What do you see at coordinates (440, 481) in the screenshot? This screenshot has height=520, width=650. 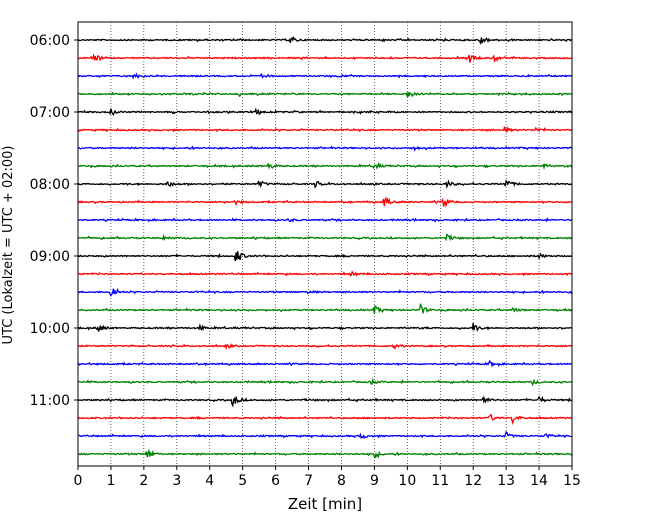 I see `x-tick-label: 11` at bounding box center [440, 481].